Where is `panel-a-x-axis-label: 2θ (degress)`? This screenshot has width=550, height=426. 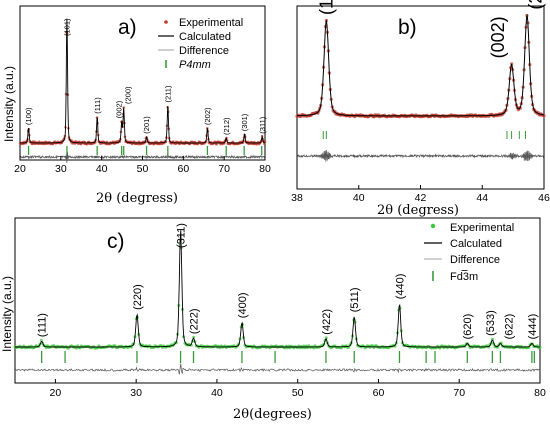 panel-a-x-axis-label: 2θ (degress) is located at coordinates (137, 198).